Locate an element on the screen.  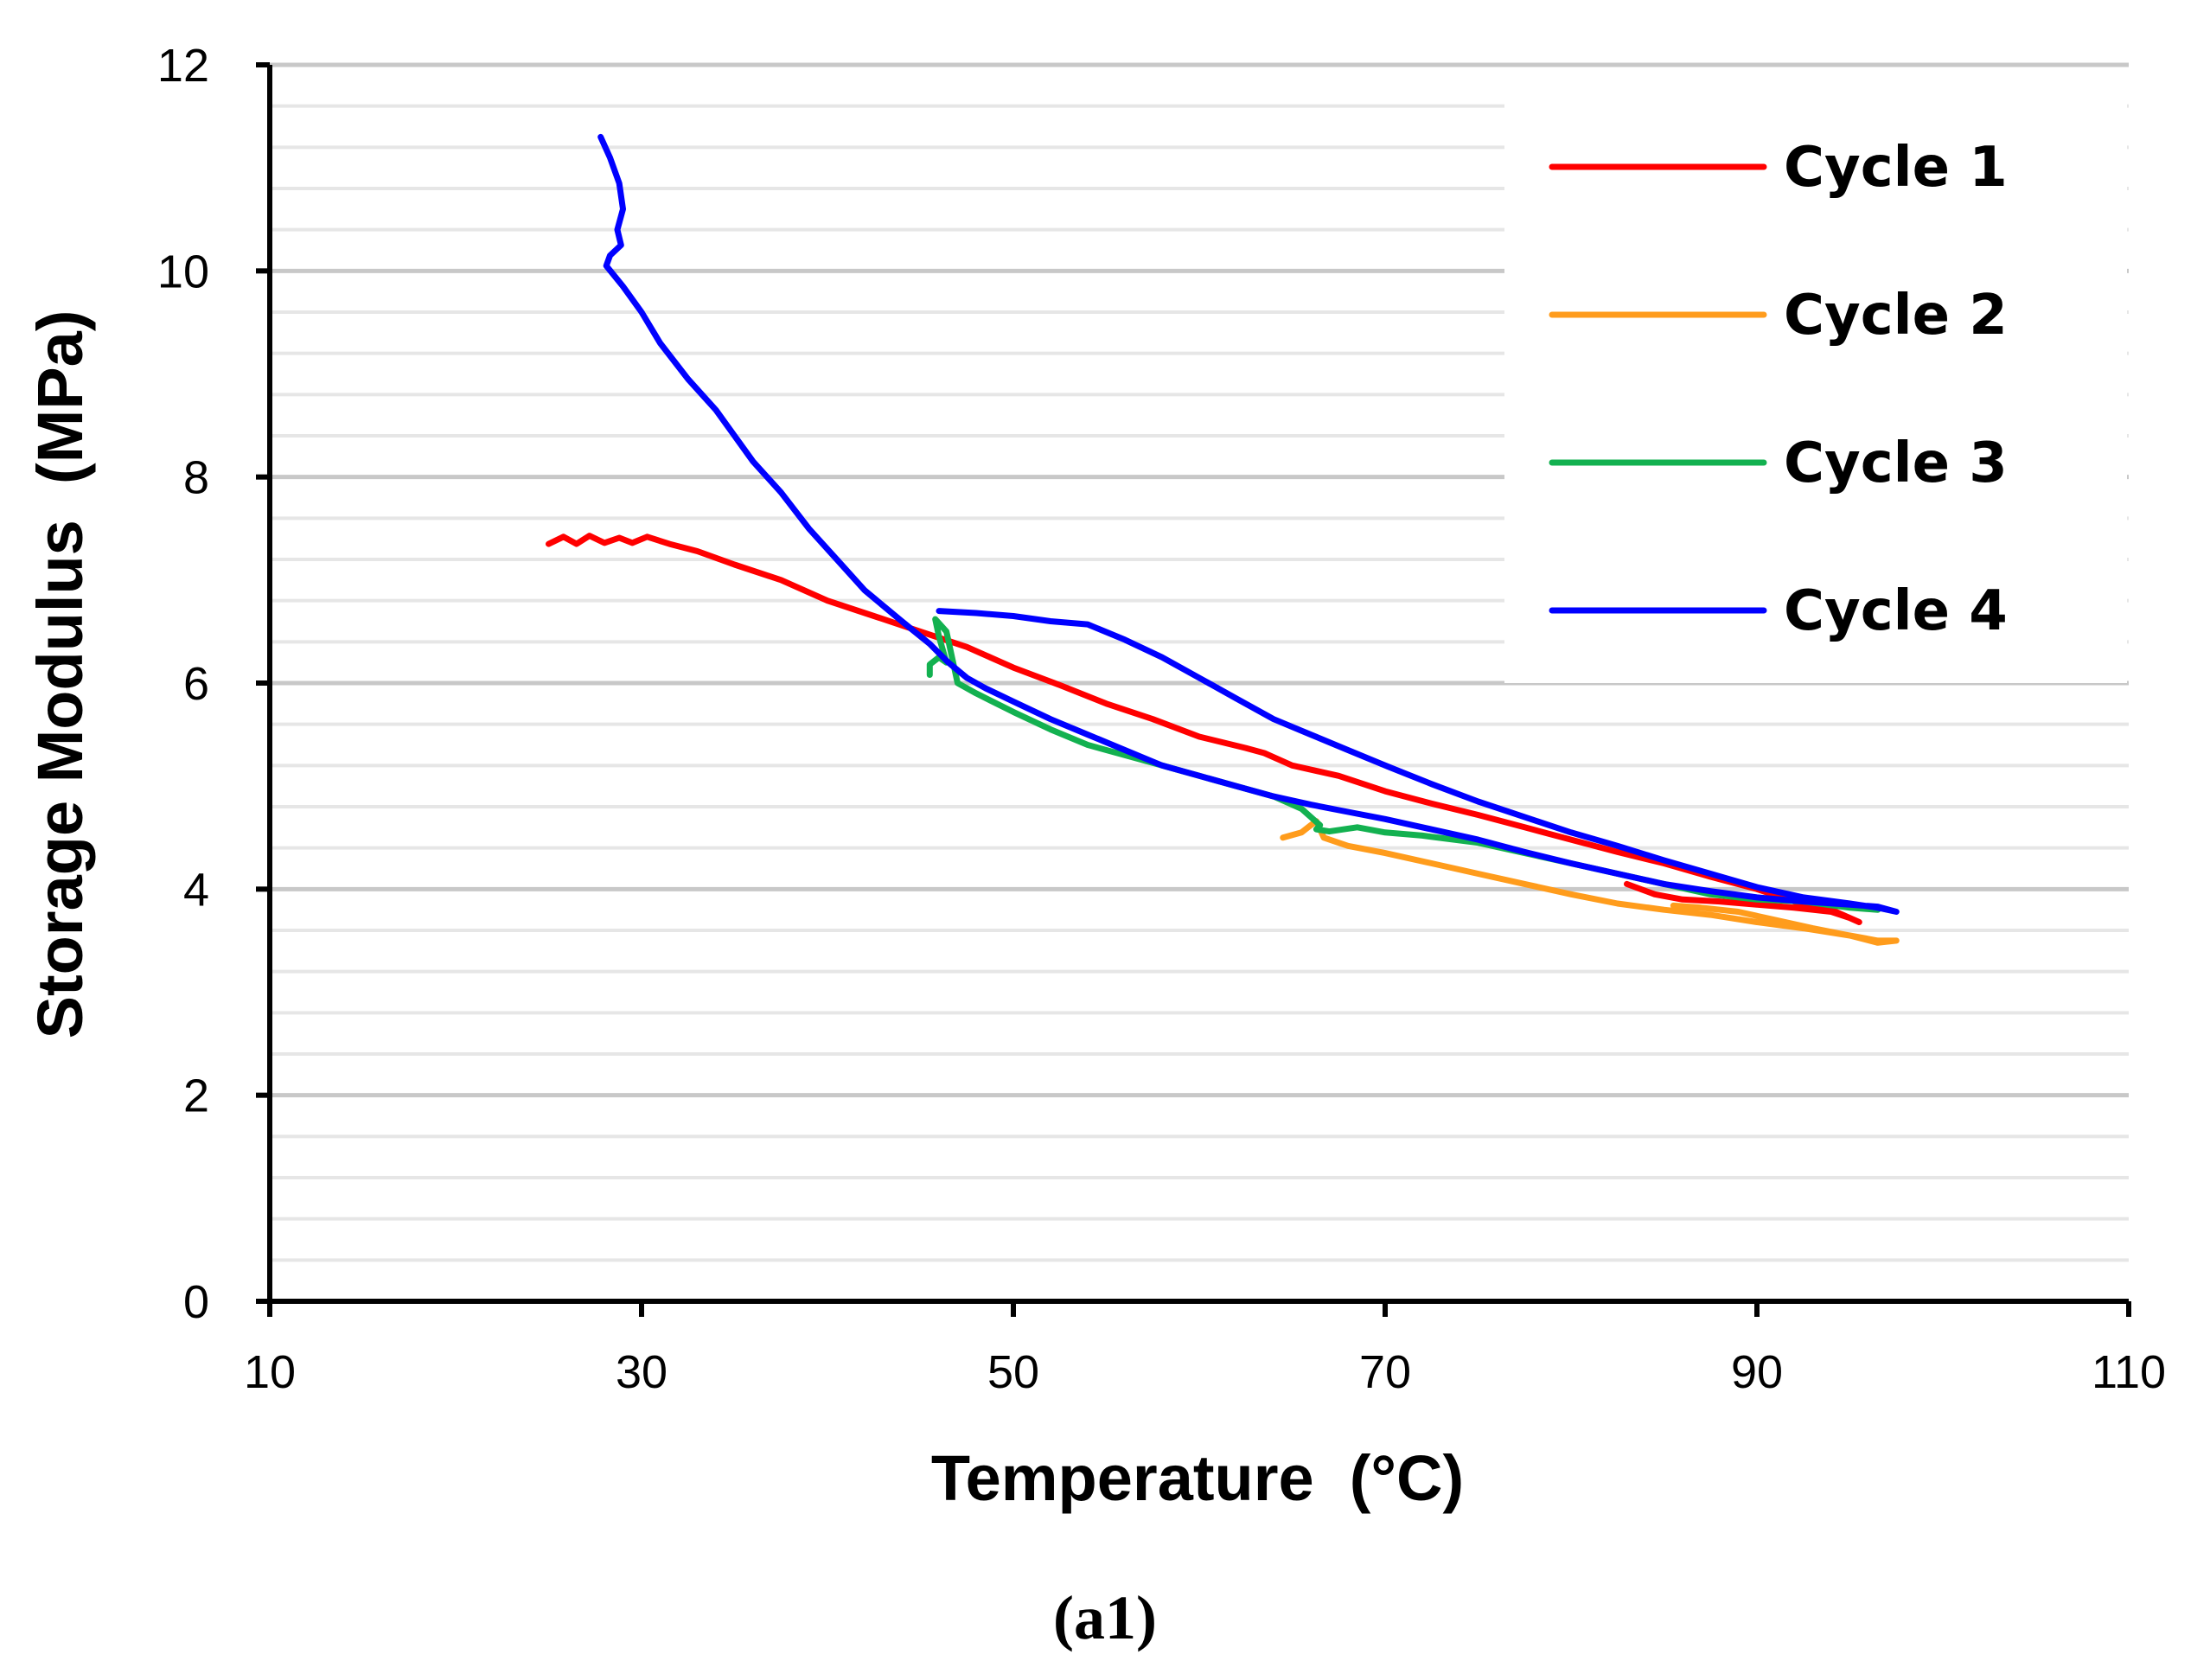
y-tick-label: 8 is located at coordinates (196, 478).